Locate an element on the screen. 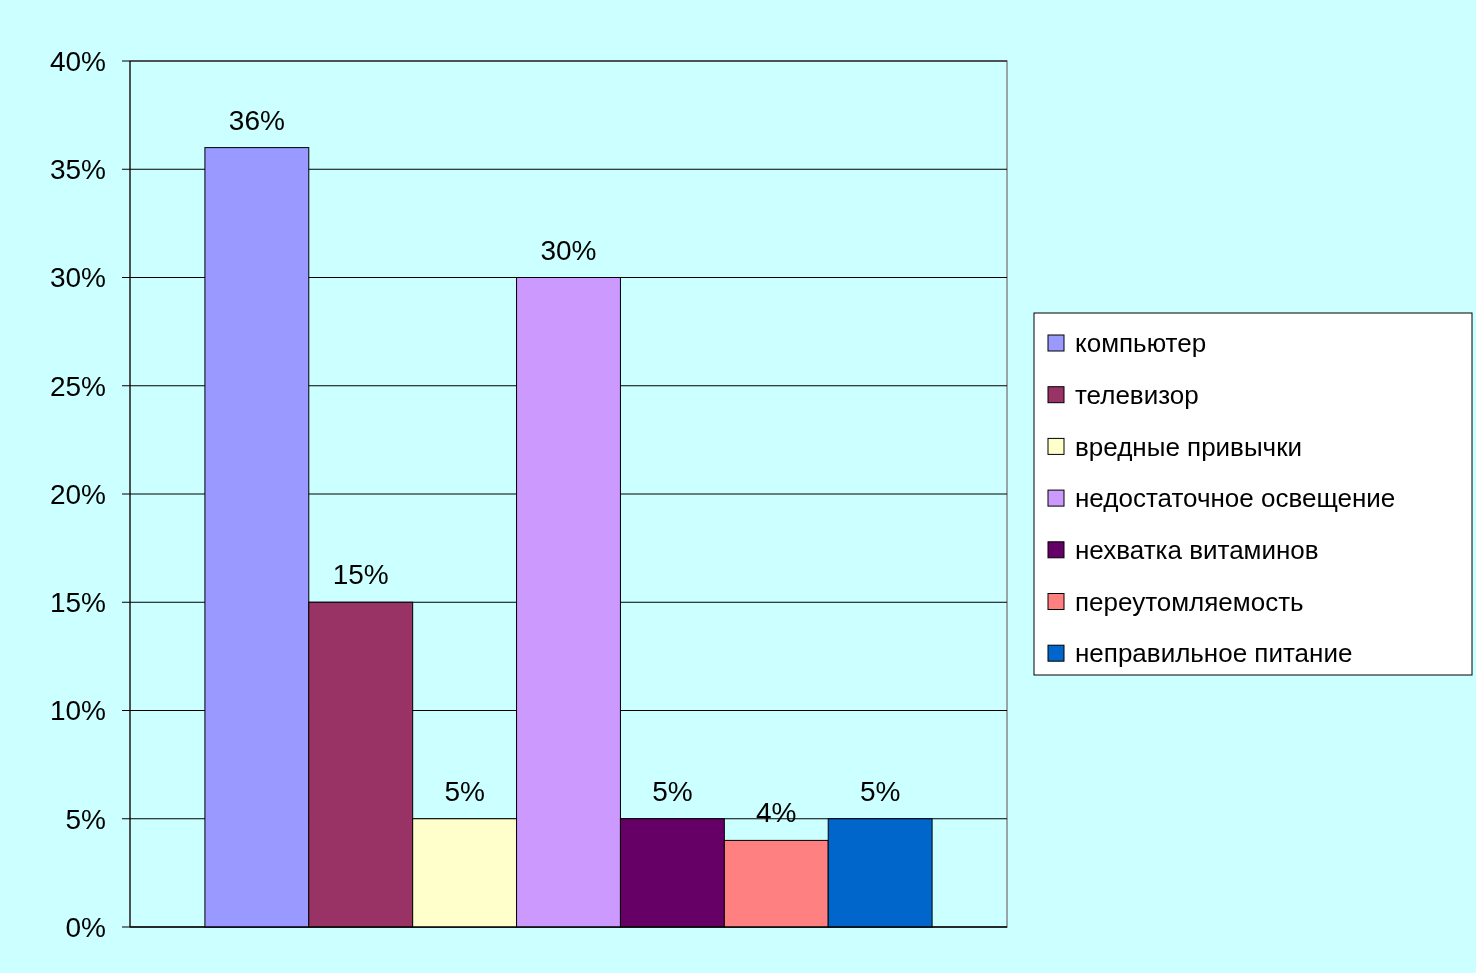 This screenshot has width=1476, height=973. y-tick-label: 30% is located at coordinates (77, 278).